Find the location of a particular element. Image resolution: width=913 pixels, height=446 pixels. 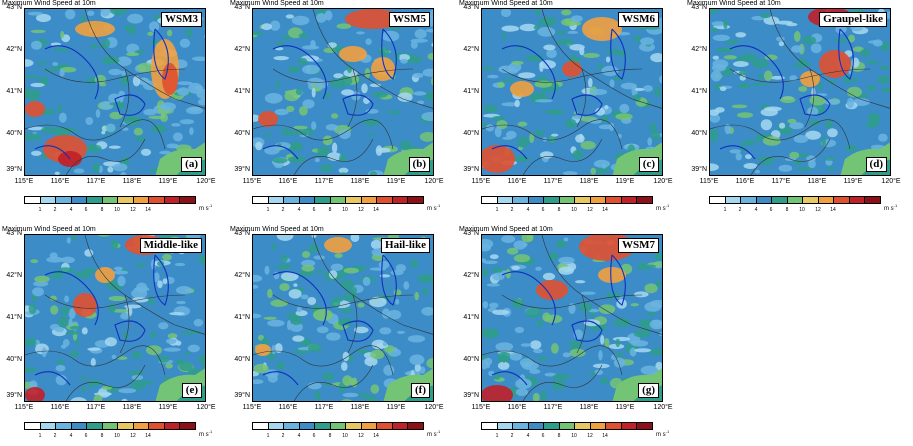

colorbar-tick-label: 12 is located at coordinates (133, 210).